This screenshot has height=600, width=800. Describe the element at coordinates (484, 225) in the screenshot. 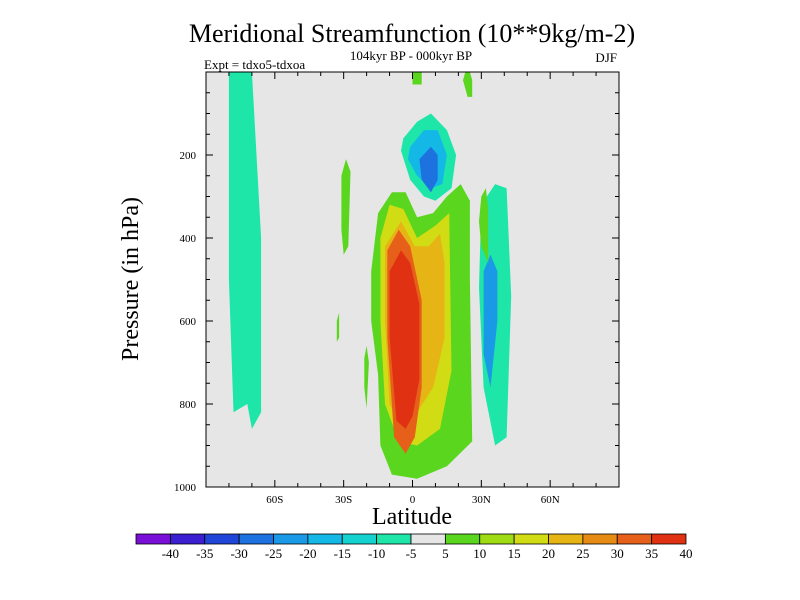

I see `nh-green-strip` at that location.